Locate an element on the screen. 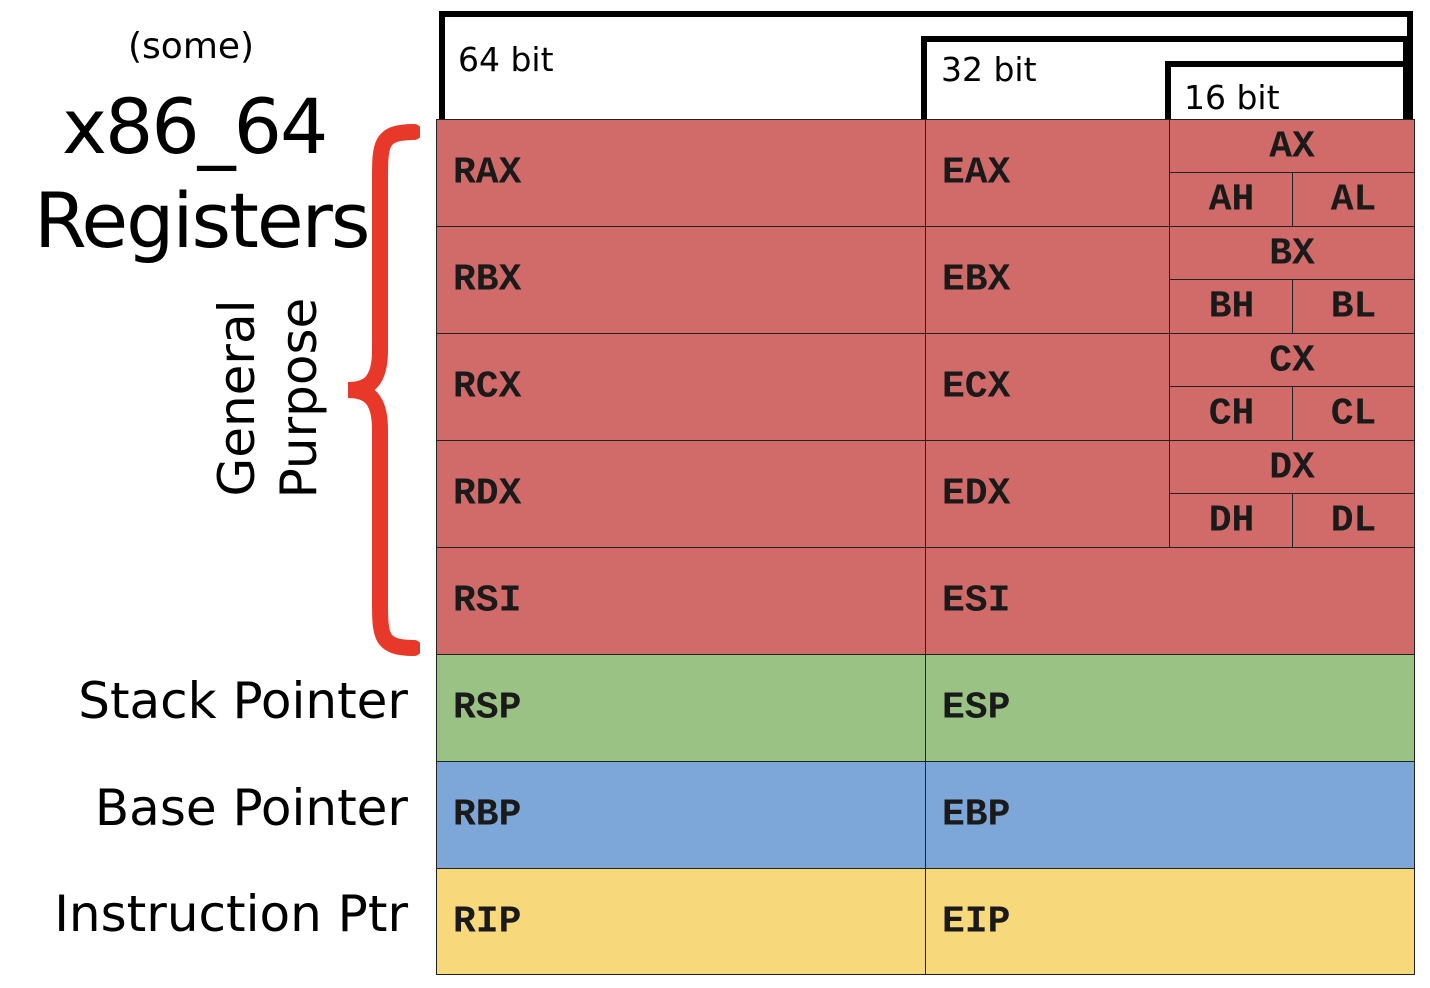 This screenshot has height=988, width=1430. register-rip: RIP is located at coordinates (681, 921).